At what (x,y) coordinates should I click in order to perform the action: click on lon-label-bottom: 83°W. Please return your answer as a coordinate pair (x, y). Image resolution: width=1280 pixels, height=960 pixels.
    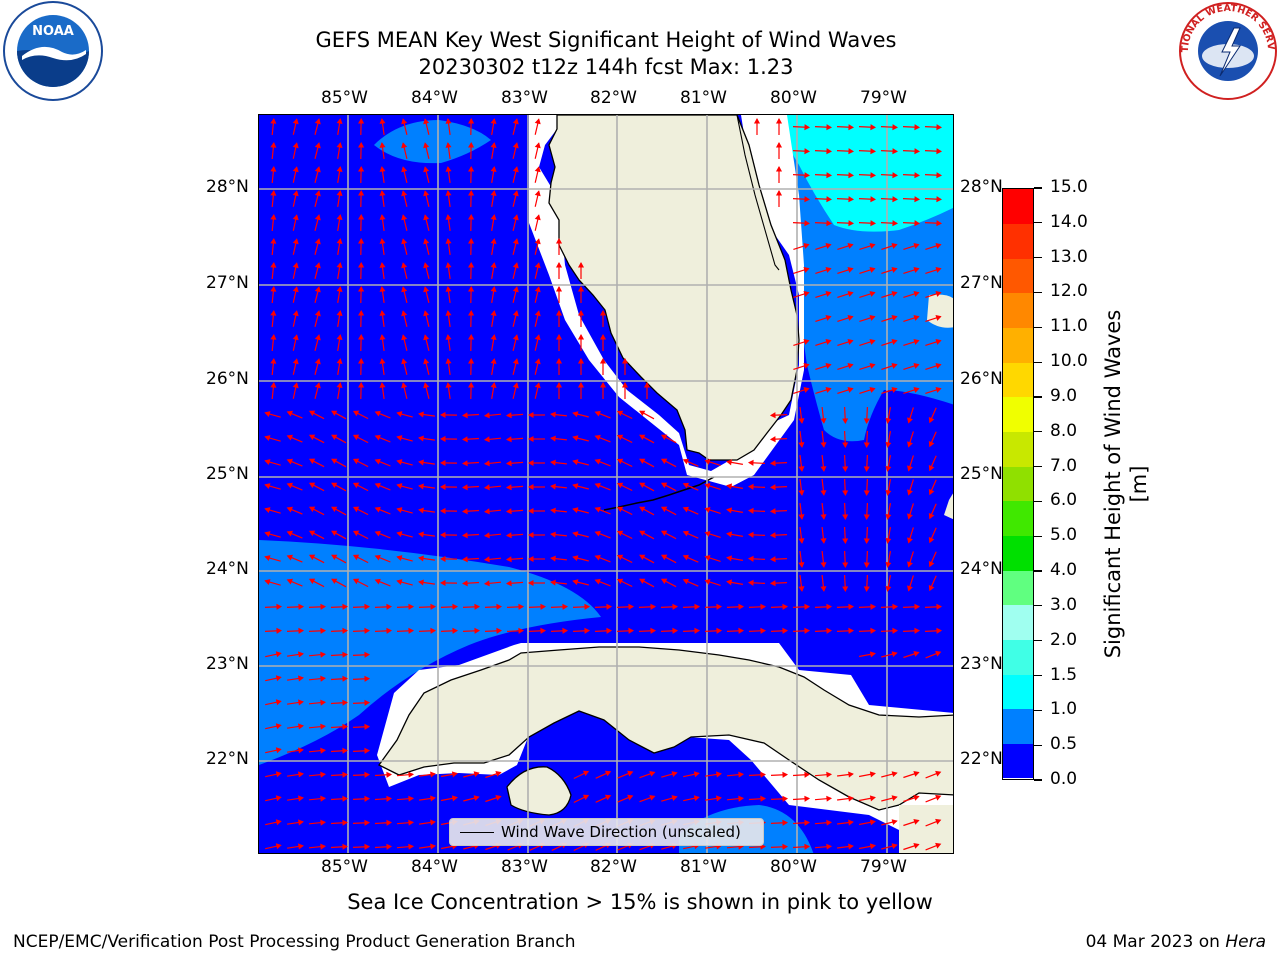
    Looking at the image, I should click on (524, 867).